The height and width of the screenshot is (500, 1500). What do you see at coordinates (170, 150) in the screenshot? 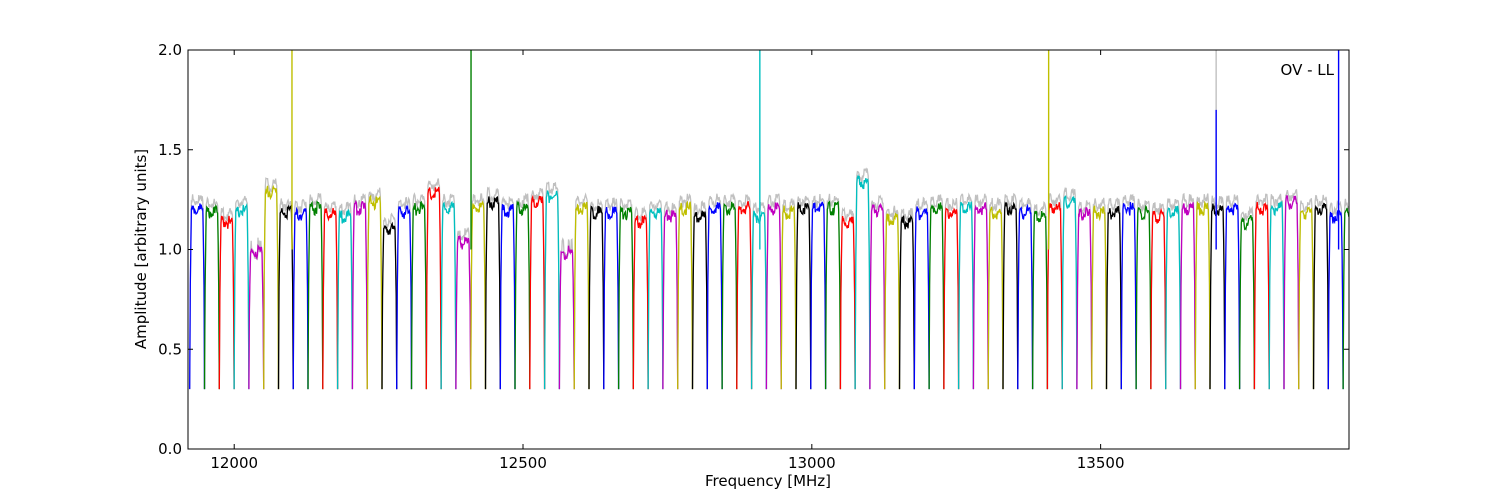
I see `y-tick-label: 1.5` at bounding box center [170, 150].